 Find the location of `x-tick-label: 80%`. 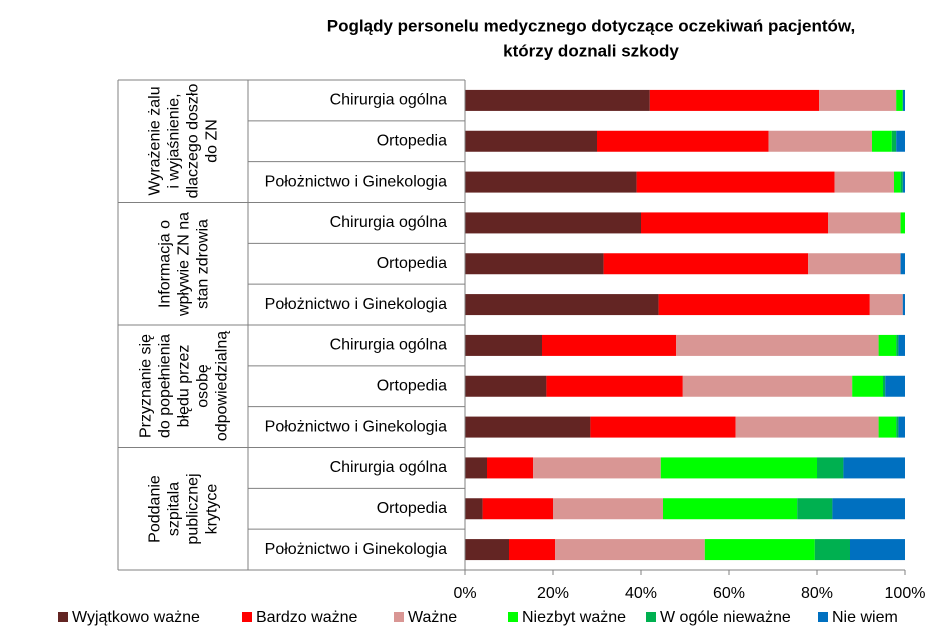

x-tick-label: 80% is located at coordinates (817, 593).